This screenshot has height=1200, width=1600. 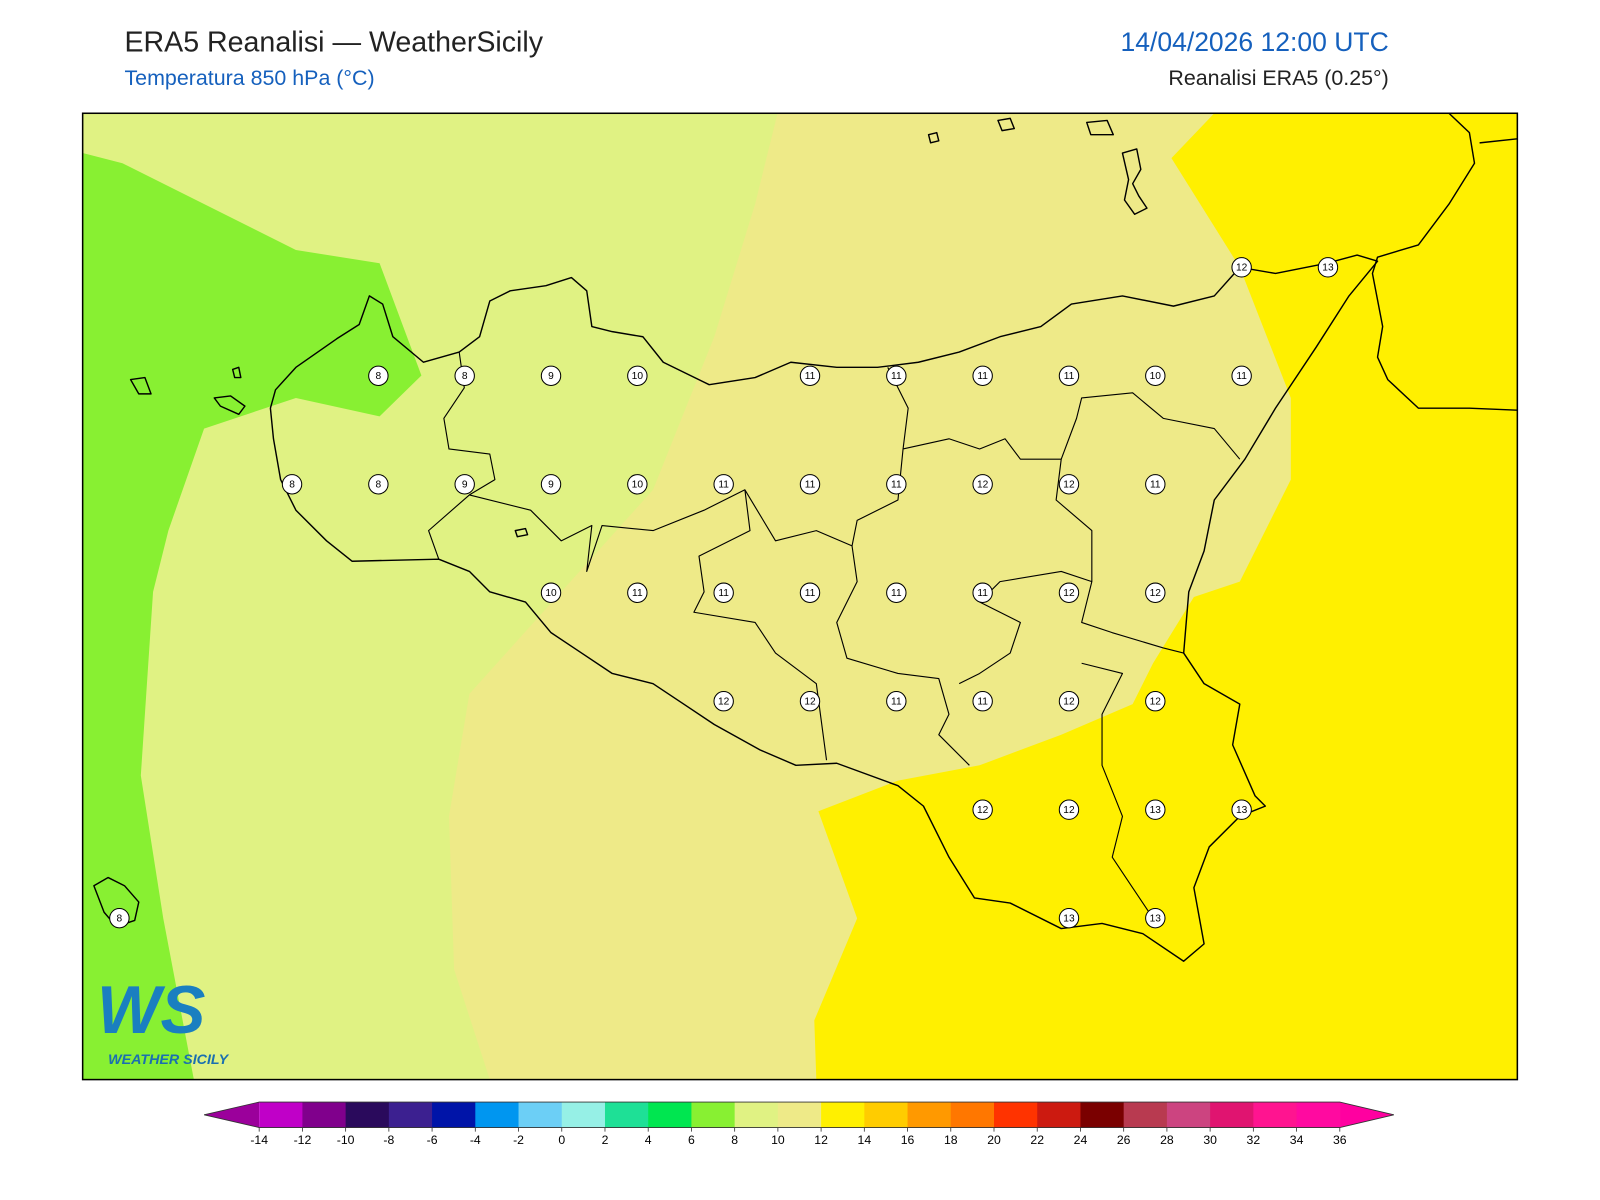 I want to click on colorbar-tick-label: 18, so click(x=951, y=1140).